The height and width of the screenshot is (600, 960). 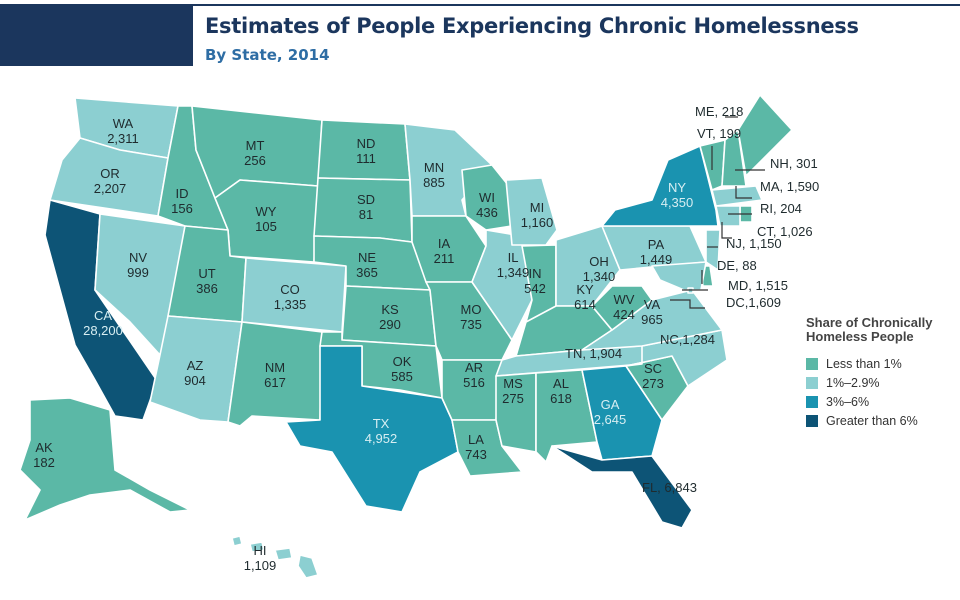 I want to click on state-label-ga: GA 2,645, so click(x=610, y=412).